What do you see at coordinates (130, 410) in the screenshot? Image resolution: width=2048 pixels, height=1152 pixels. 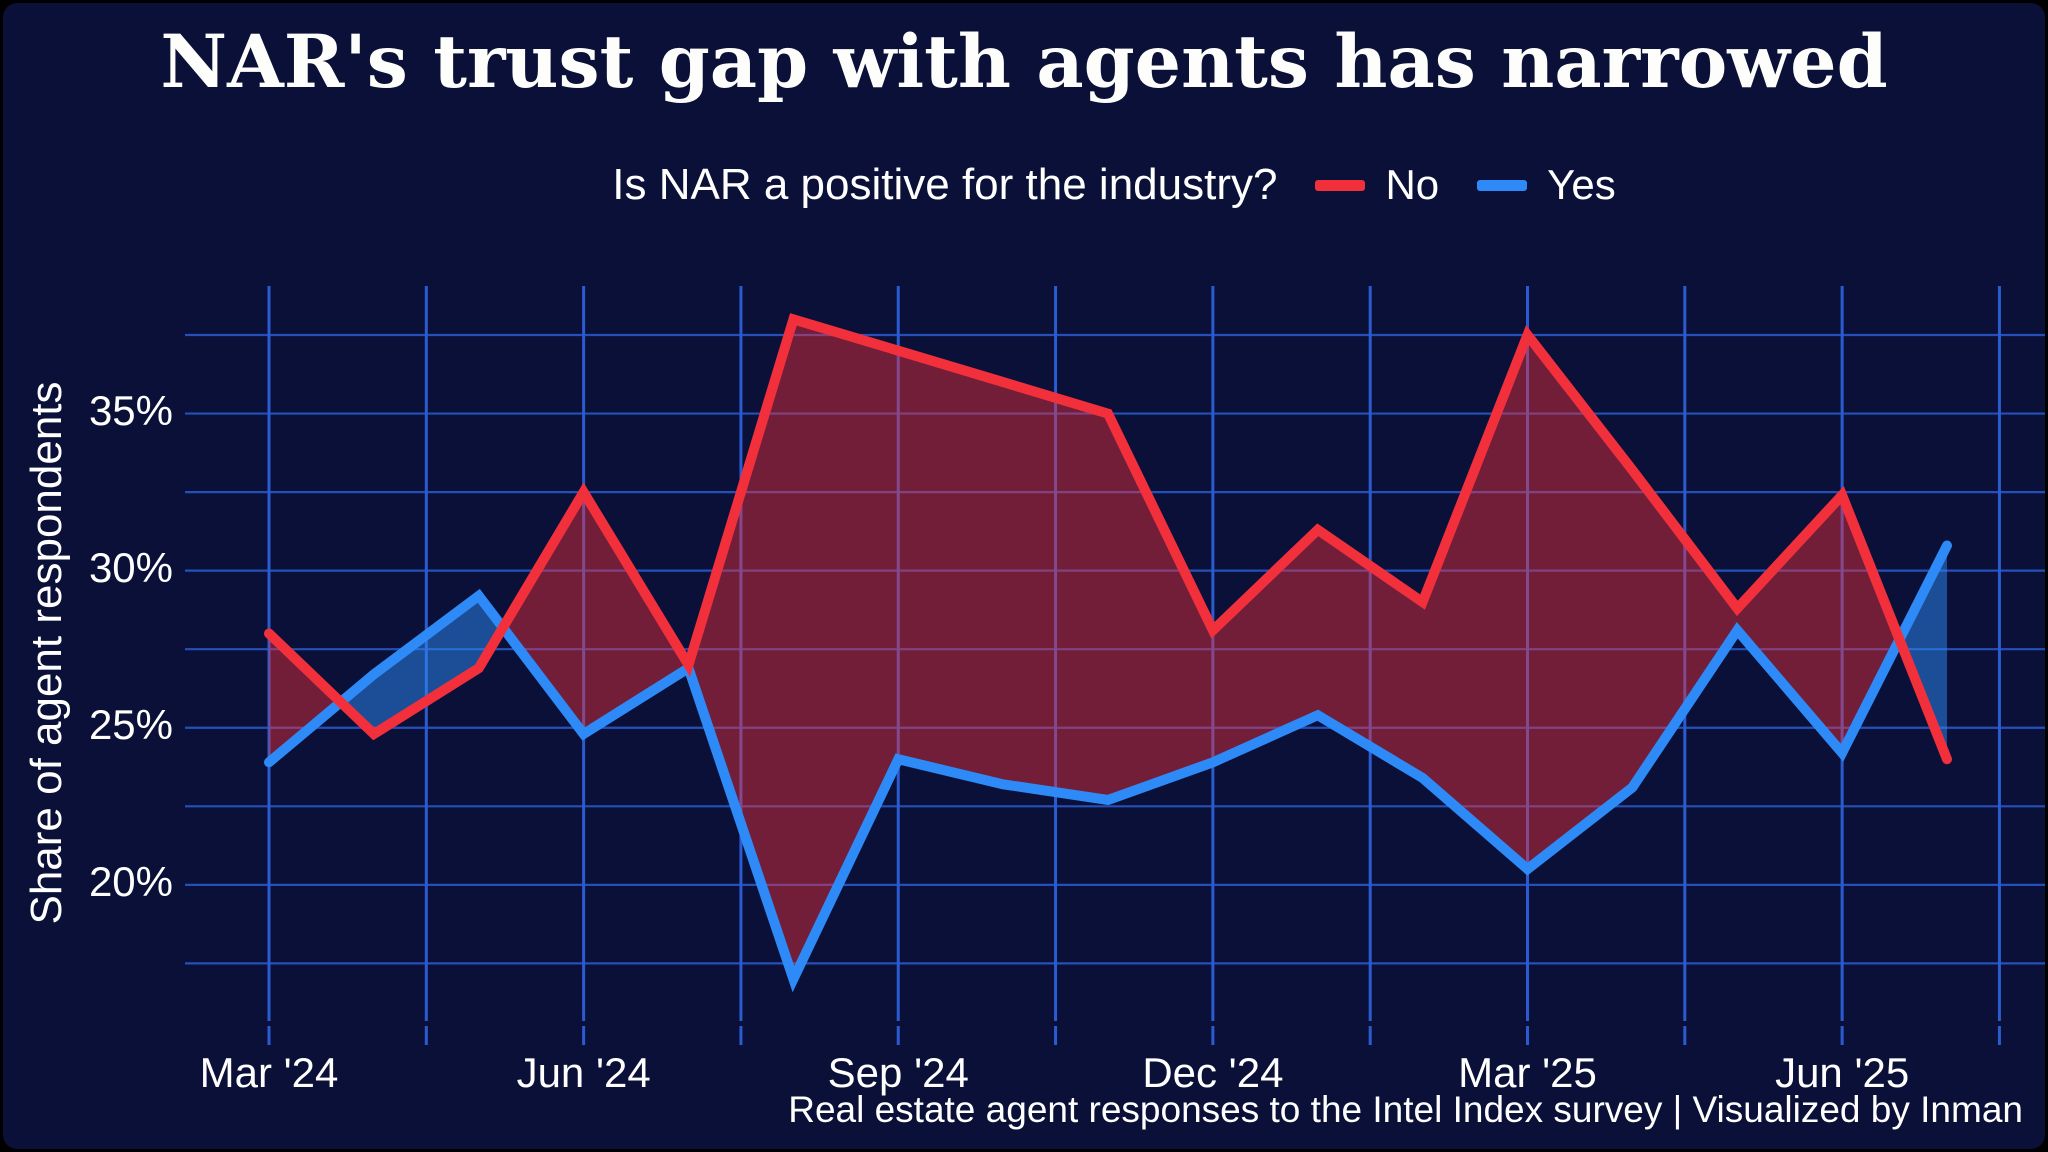 I see `y-tick-label: 35%` at bounding box center [130, 410].